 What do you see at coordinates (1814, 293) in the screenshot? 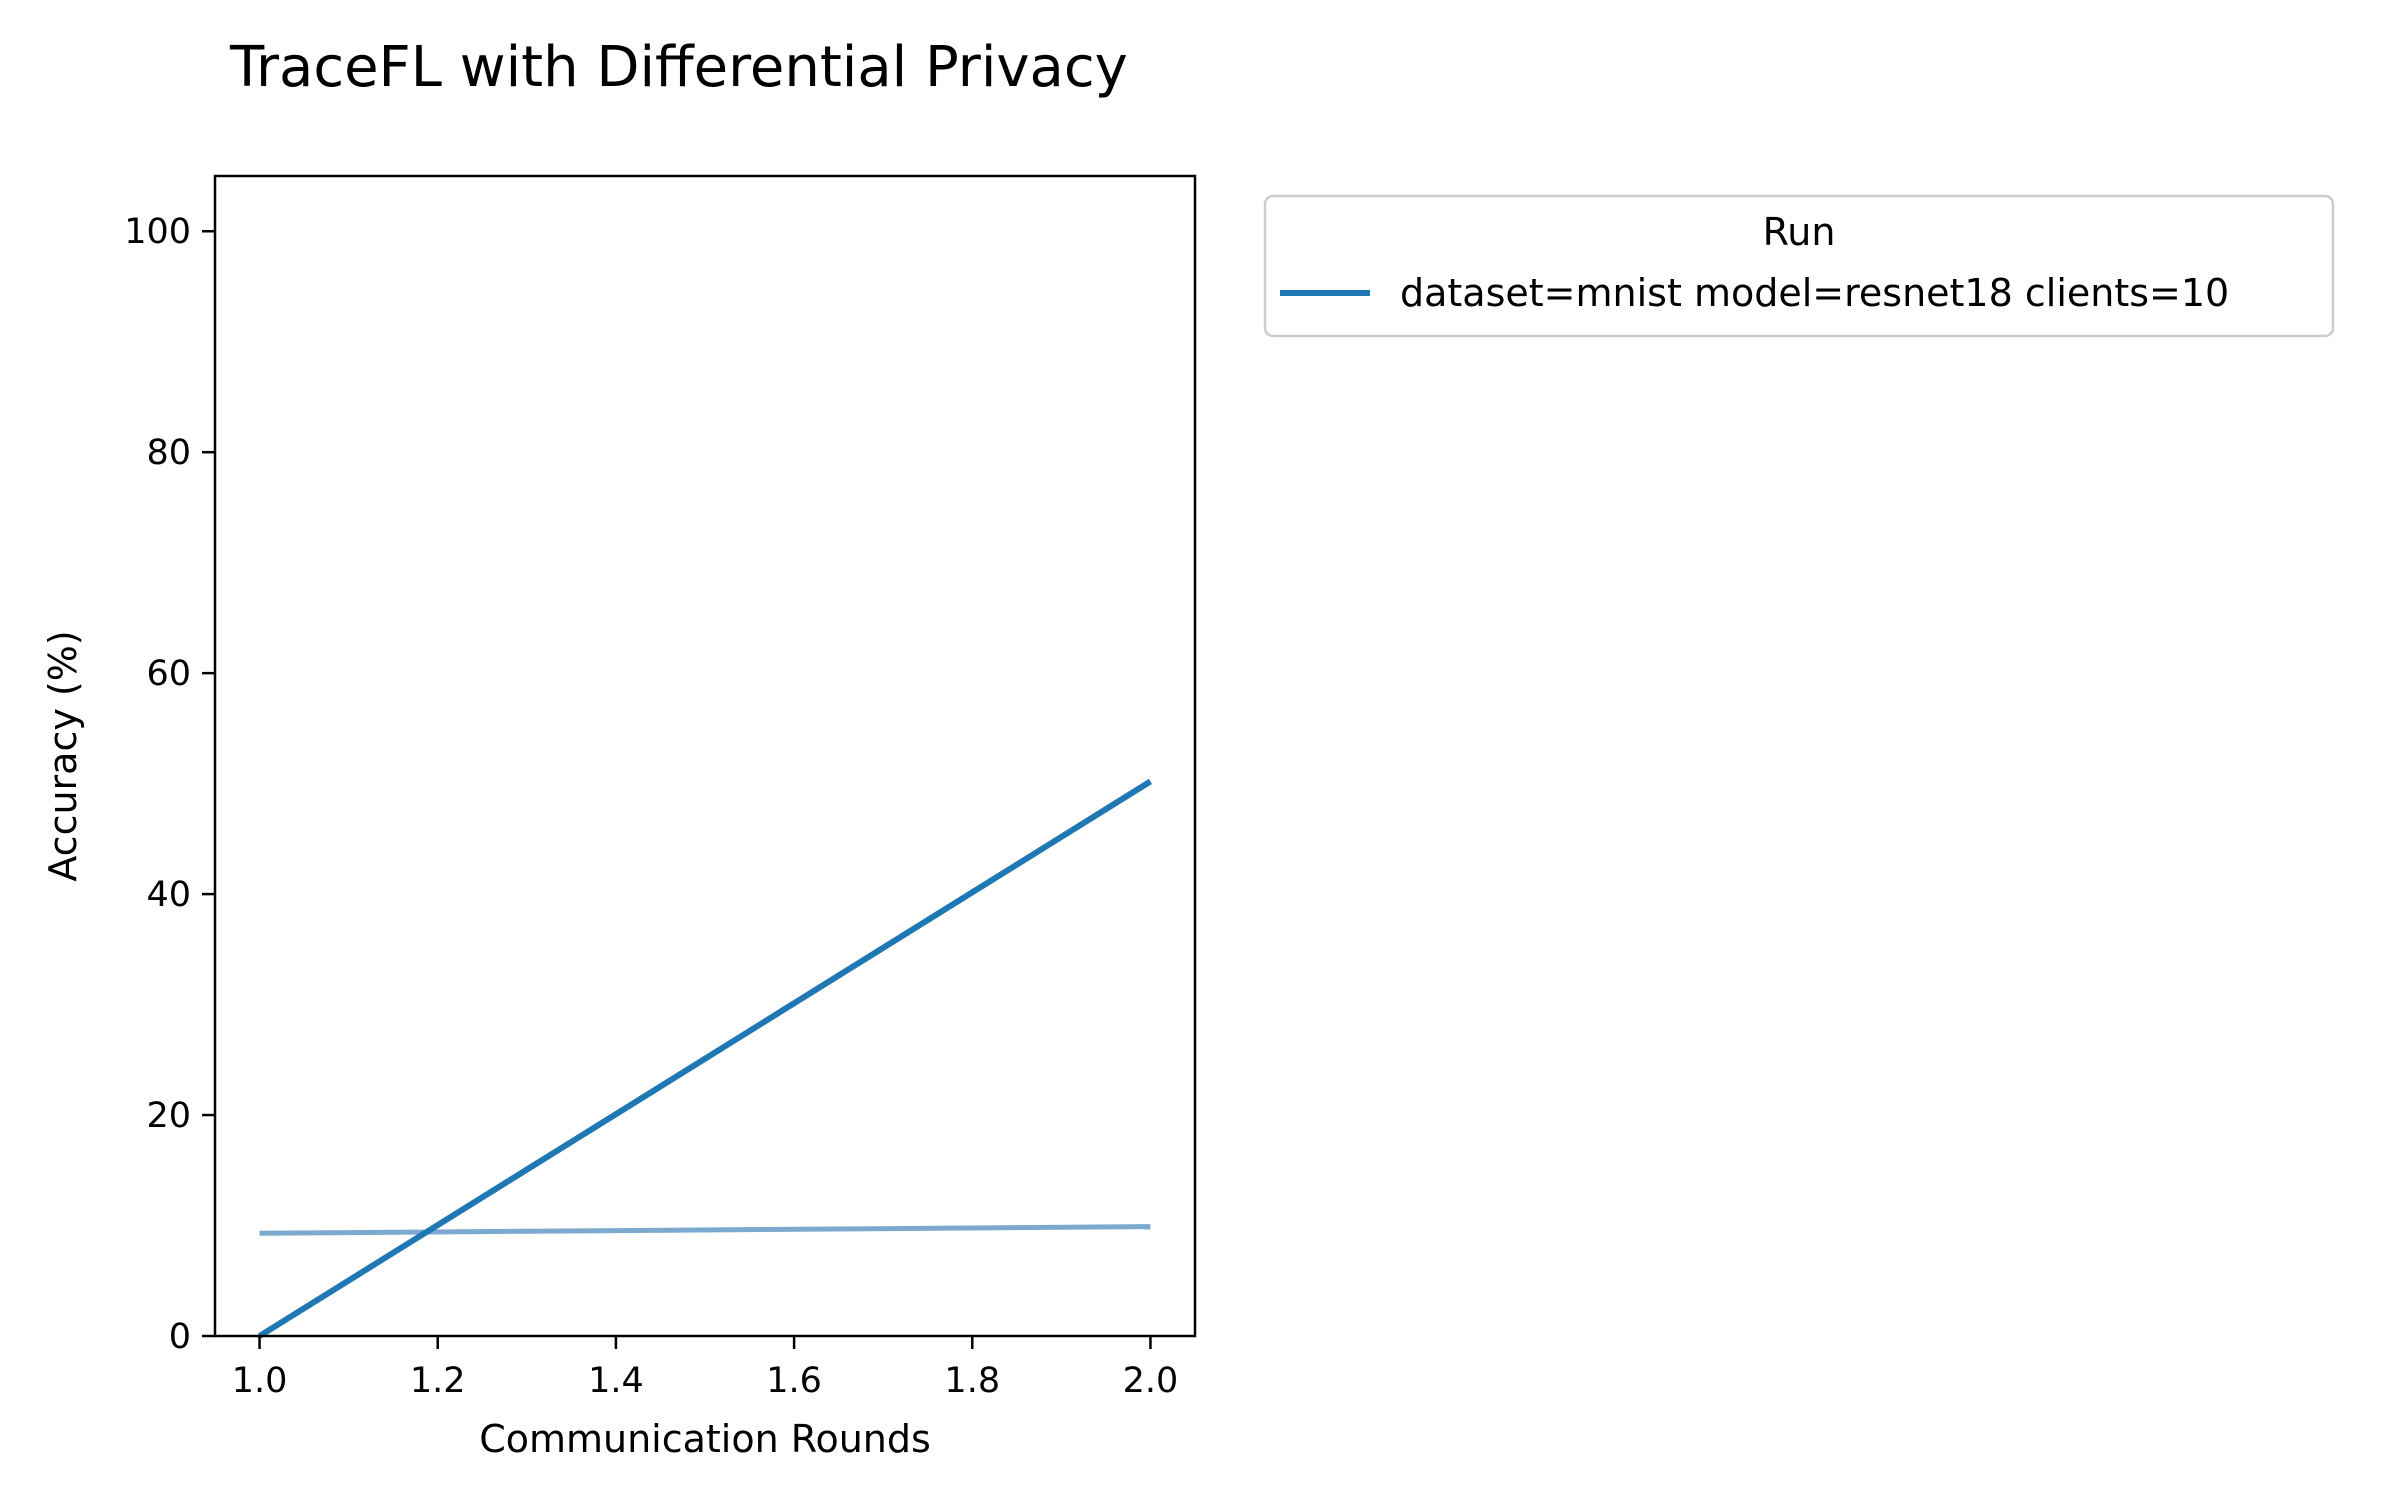
I see `legend-entry: dataset=mnist model=resnet18 clients=10` at bounding box center [1814, 293].